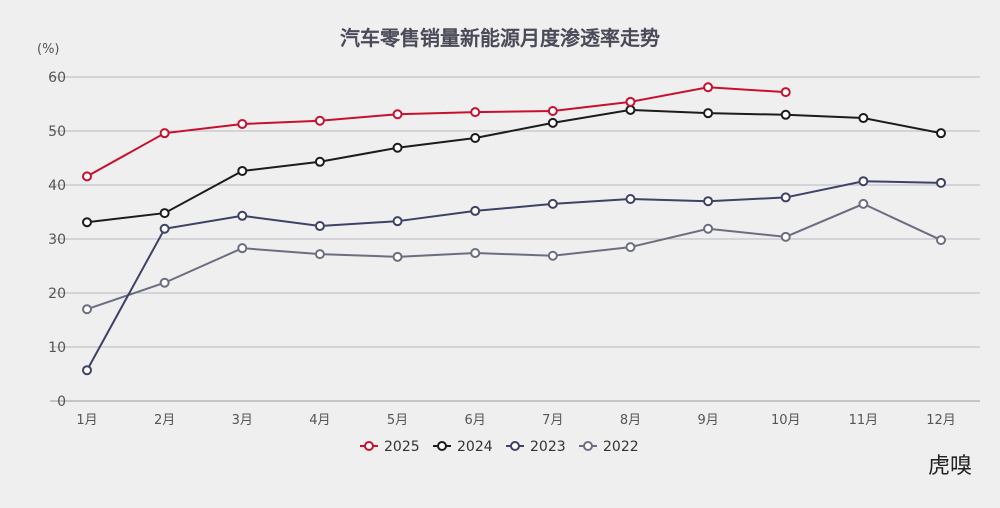 The width and height of the screenshot is (1000, 508). I want to click on y-tick-label: 50, so click(57, 132).